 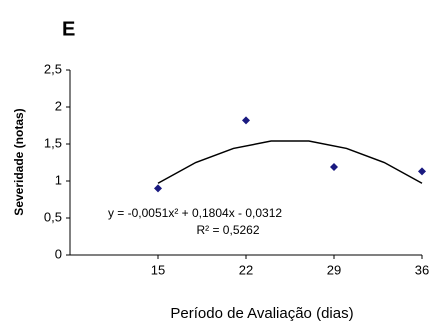 What do you see at coordinates (19, 161) in the screenshot?
I see `y-axis-label: Severidade (notas)` at bounding box center [19, 161].